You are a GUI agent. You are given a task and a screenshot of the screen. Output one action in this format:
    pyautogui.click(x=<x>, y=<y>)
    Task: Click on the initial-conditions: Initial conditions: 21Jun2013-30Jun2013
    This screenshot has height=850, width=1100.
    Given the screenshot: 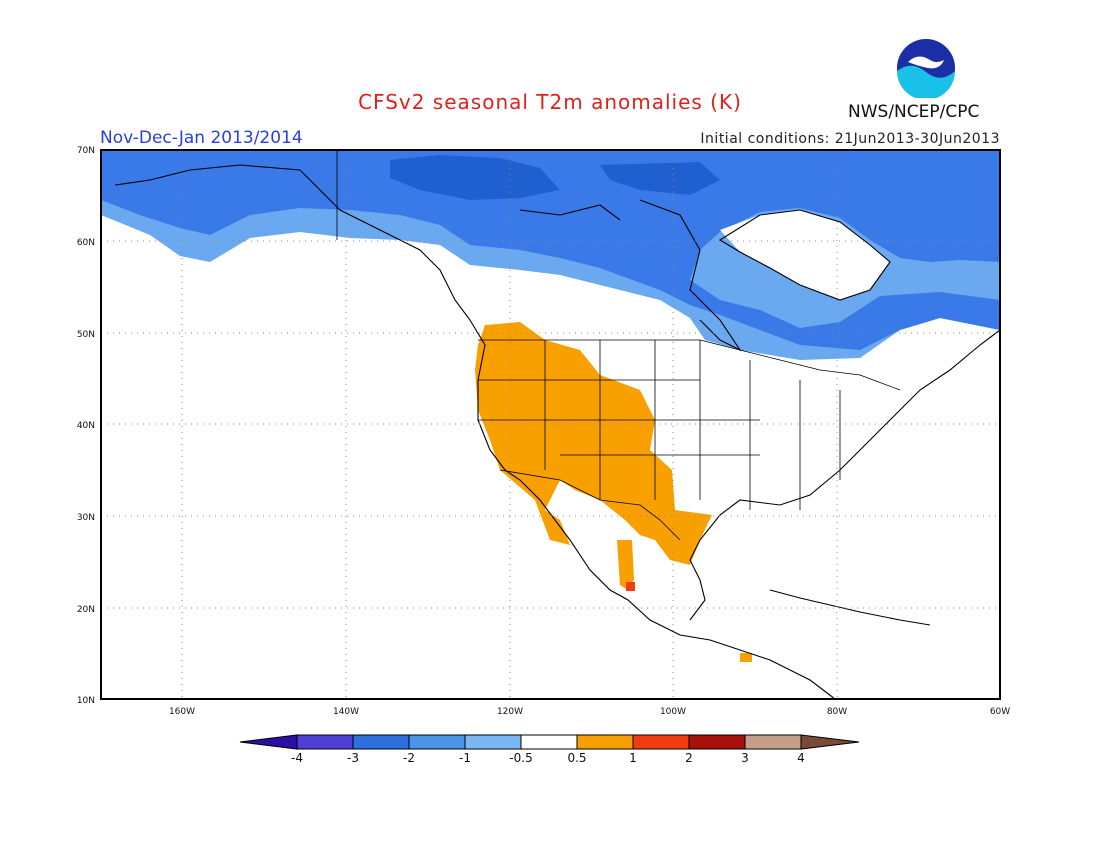 What is the action you would take?
    pyautogui.click(x=850, y=139)
    